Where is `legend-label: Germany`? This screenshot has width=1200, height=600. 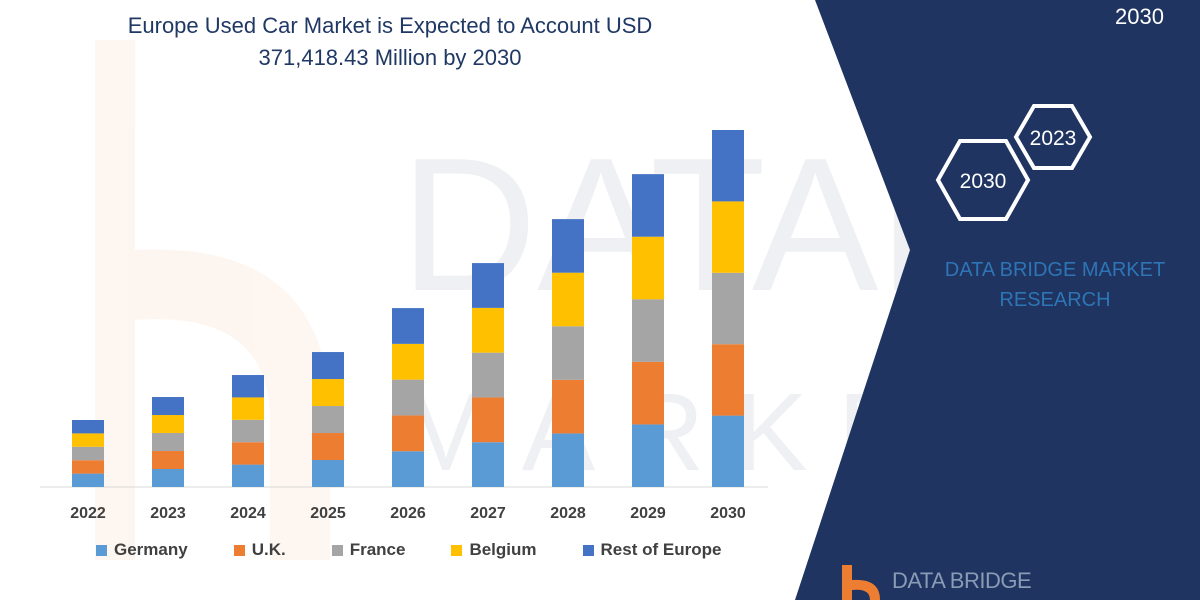
legend-label: Germany is located at coordinates (151, 549).